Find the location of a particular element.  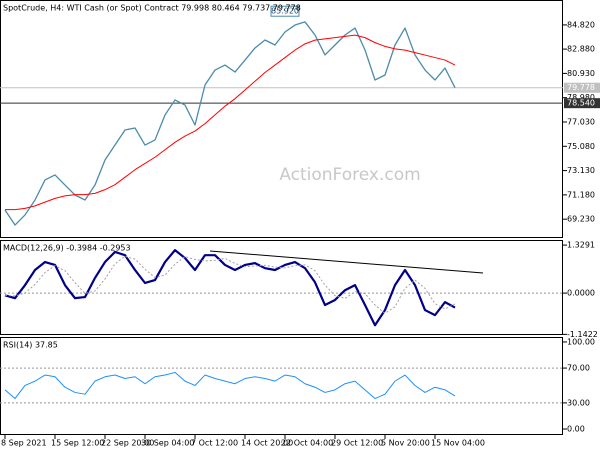

y-tick-label: 70.00 is located at coordinates (578, 368).